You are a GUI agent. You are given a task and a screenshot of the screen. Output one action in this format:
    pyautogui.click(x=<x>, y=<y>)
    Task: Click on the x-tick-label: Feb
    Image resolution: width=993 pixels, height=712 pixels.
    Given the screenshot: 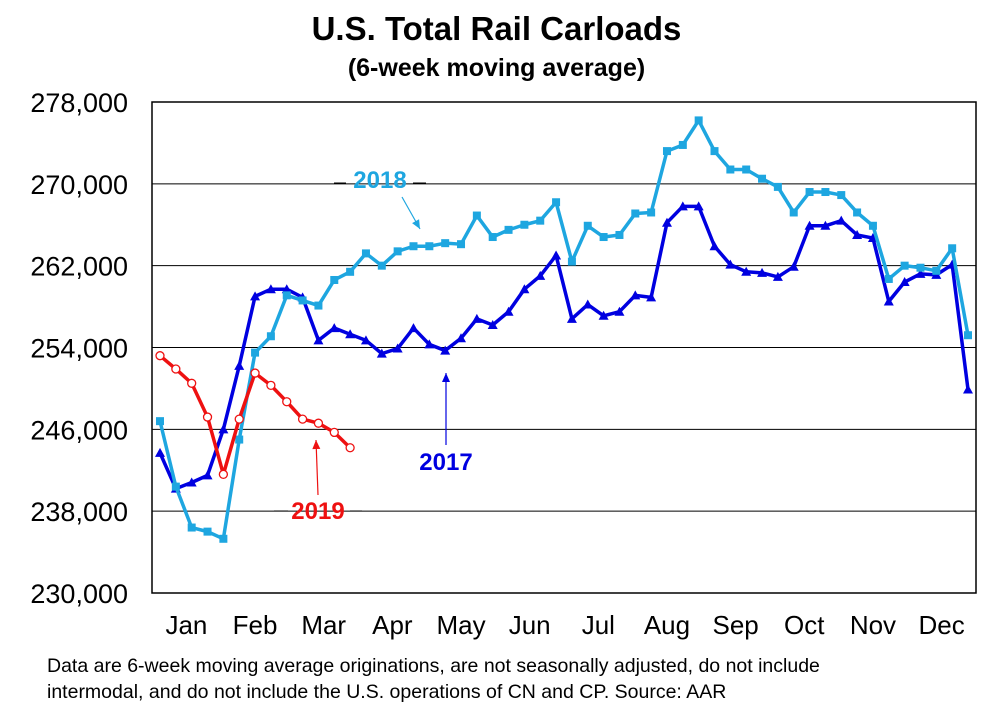 What is the action you would take?
    pyautogui.click(x=255, y=625)
    